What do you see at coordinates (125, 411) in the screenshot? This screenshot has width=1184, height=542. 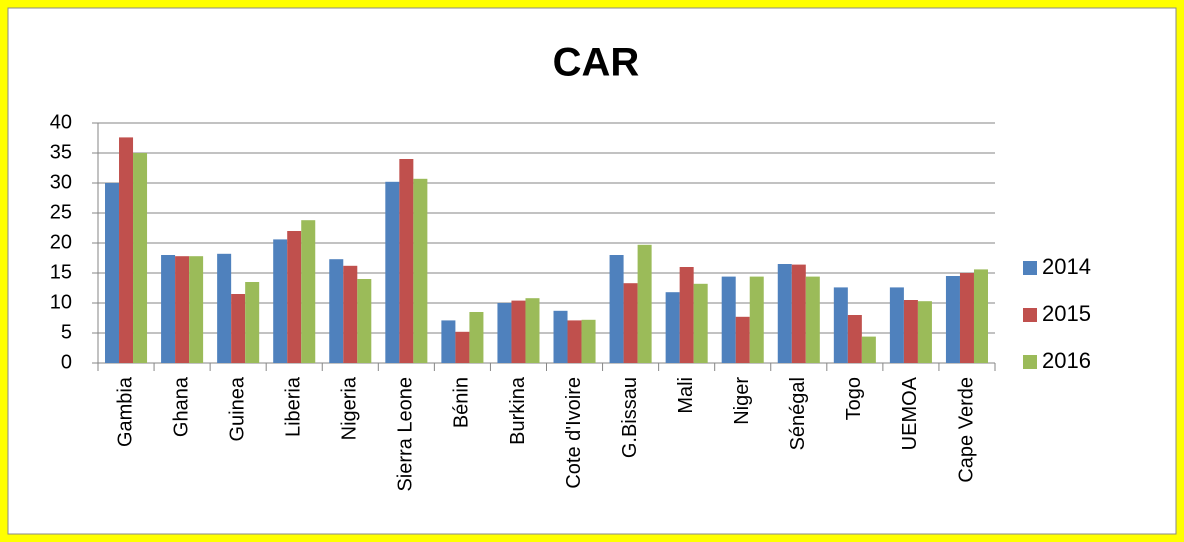 I see `x-tick-label: Gambia` at bounding box center [125, 411].